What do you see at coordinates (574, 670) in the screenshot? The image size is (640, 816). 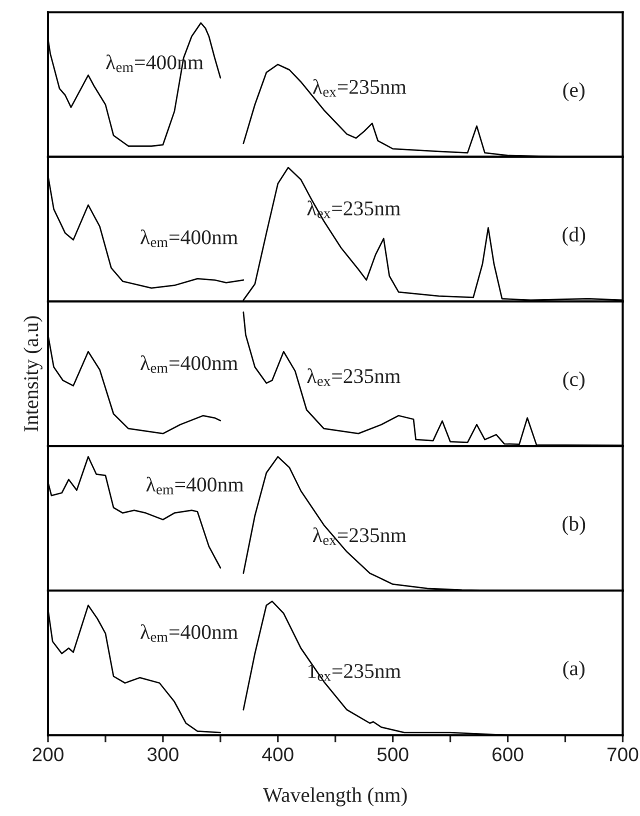 I see `annotation: (a)` at bounding box center [574, 670].